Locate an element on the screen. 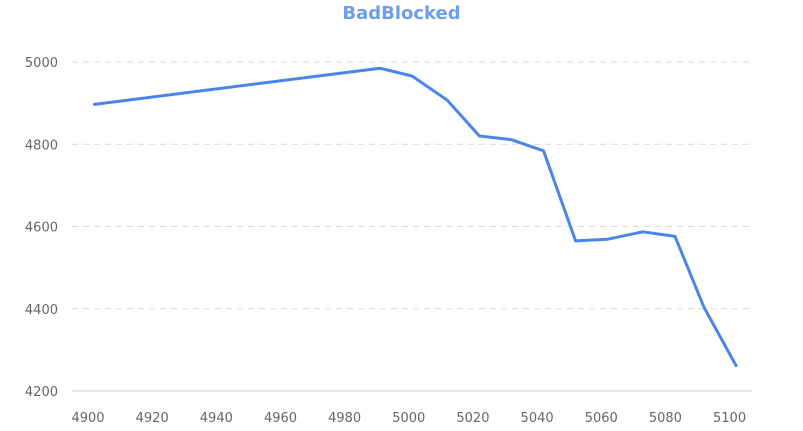 Image resolution: width=803 pixels, height=431 pixels. x-tick-label: 5060 is located at coordinates (601, 418).